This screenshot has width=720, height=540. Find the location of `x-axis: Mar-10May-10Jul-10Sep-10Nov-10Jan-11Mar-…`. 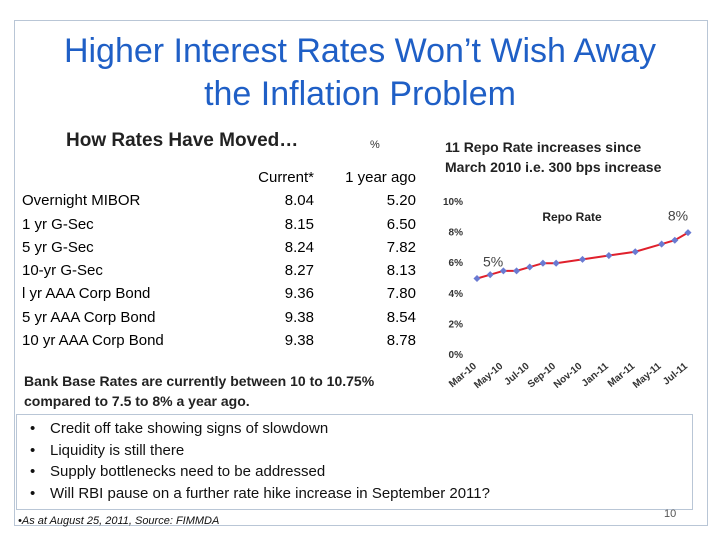

x-axis: Mar-10May-10Jul-10Sep-10Nov-10Jan-11Mar-… is located at coordinates (568, 376).